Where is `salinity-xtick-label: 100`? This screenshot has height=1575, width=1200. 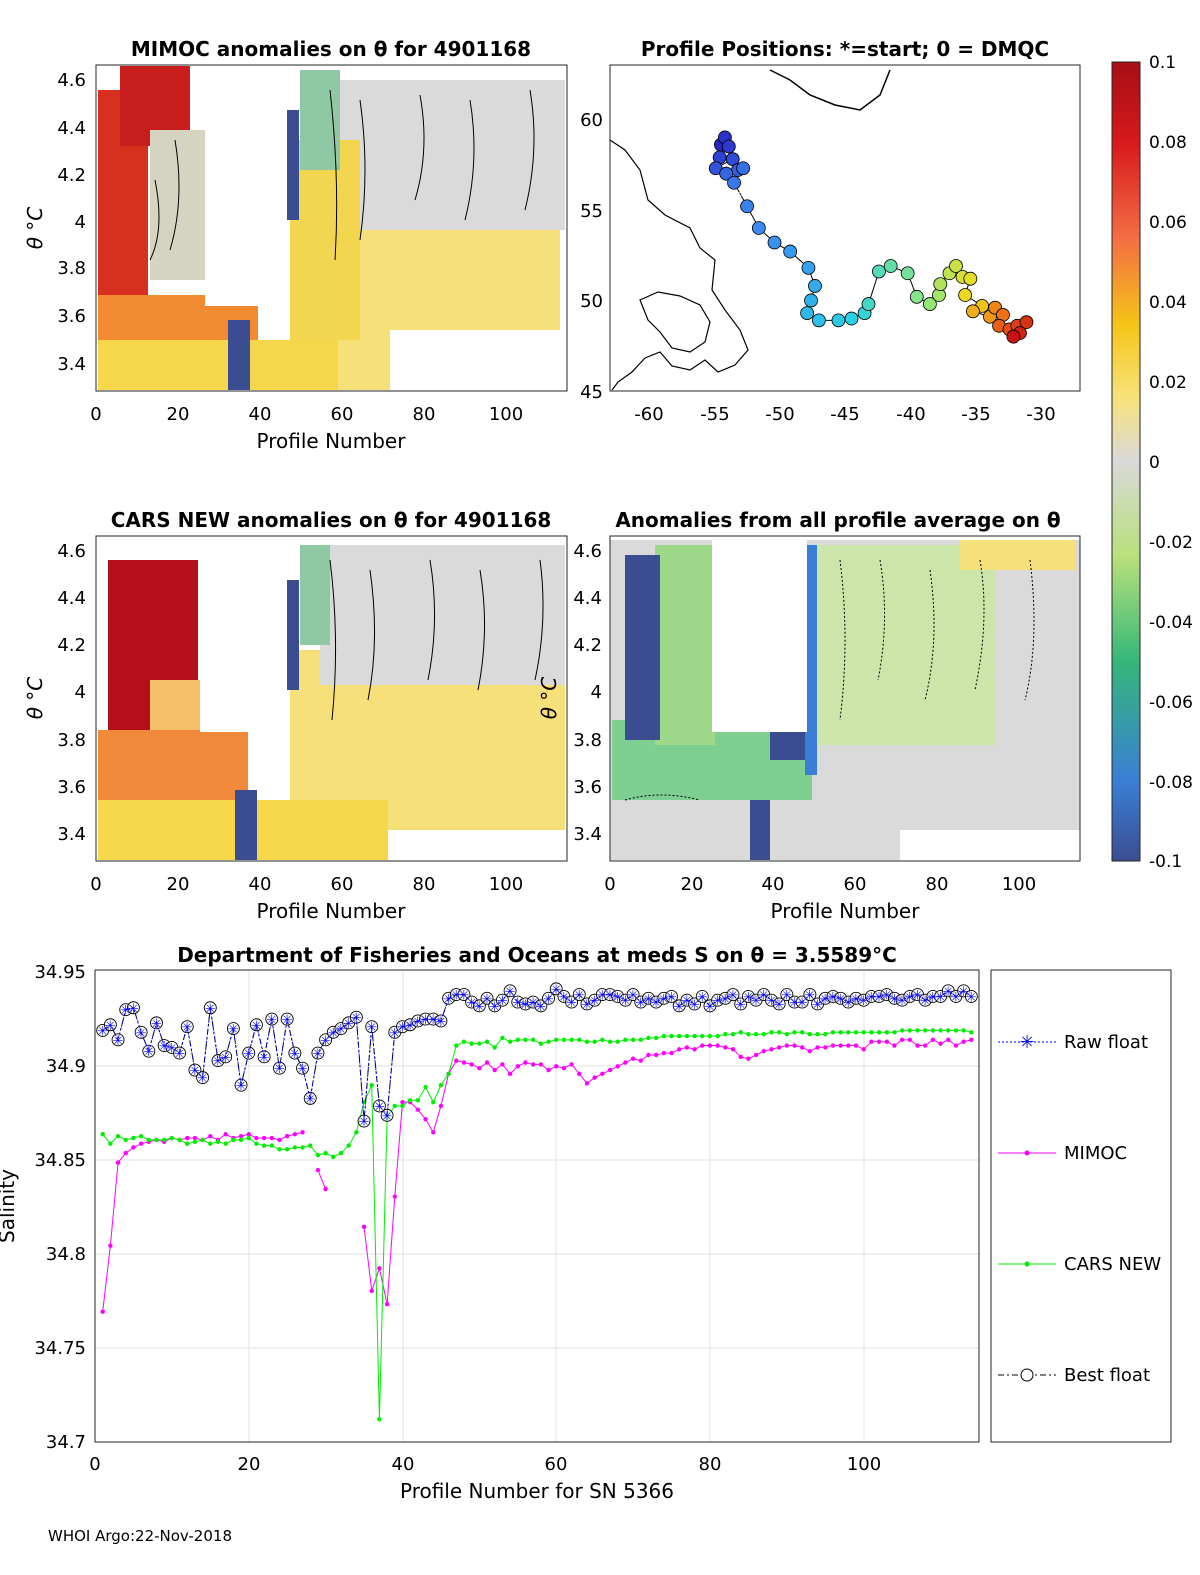
salinity-xtick-label: 100 is located at coordinates (864, 1464).